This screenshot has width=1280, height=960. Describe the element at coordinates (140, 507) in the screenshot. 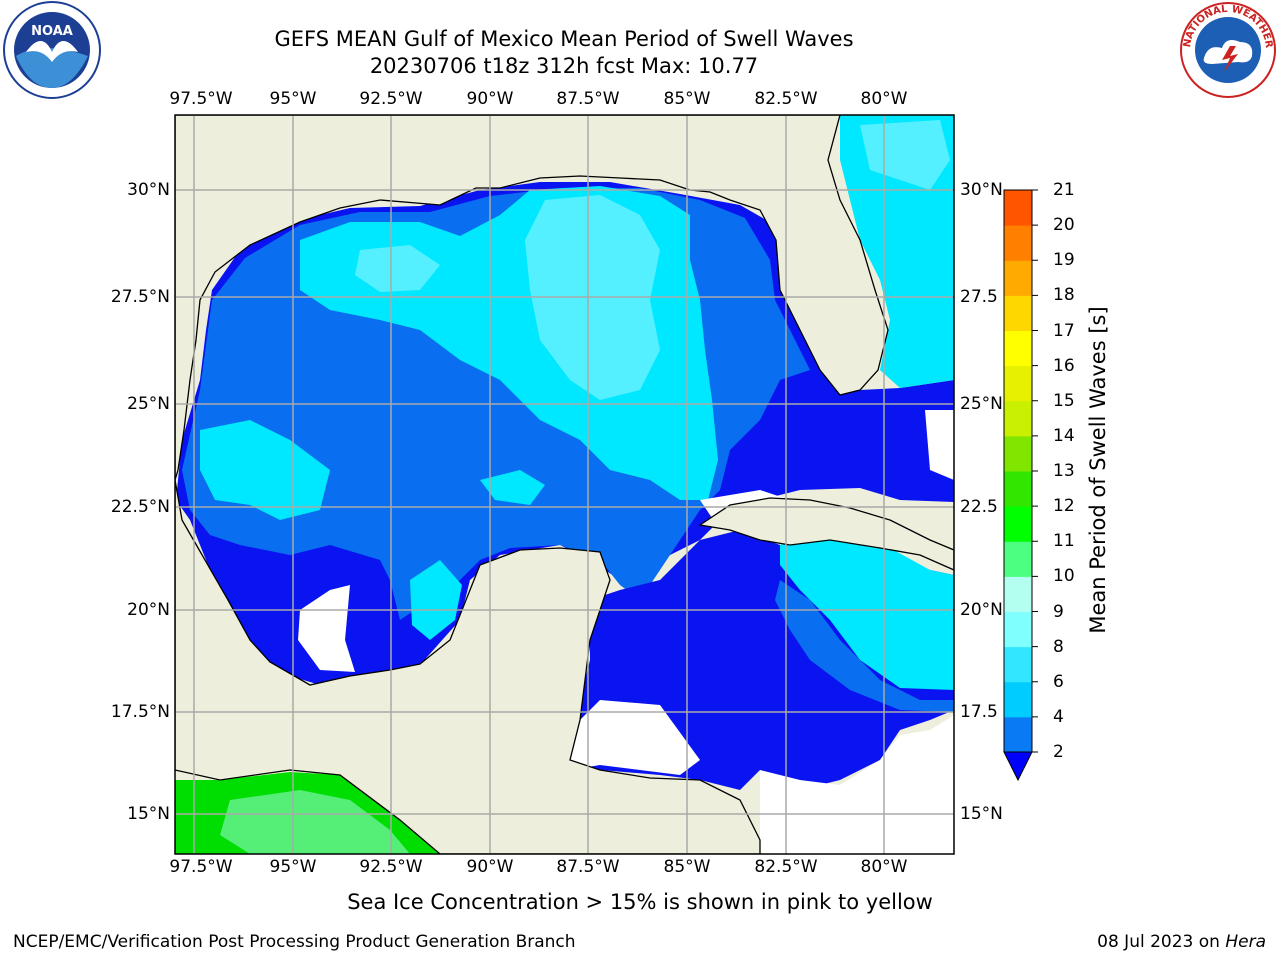

I see `lat-label-left: 22.5°N` at that location.